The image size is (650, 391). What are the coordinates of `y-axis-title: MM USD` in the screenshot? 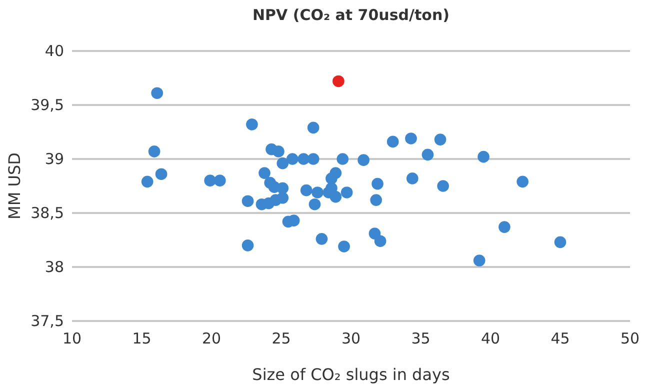 It's located at (14, 186).